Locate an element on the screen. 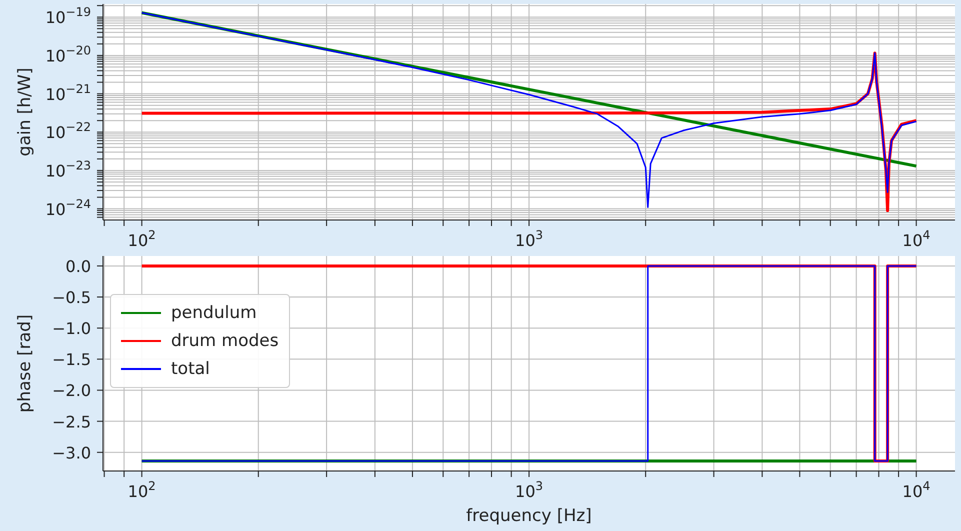 The image size is (961, 531). y-tick-label: −2.0 is located at coordinates (71, 390).